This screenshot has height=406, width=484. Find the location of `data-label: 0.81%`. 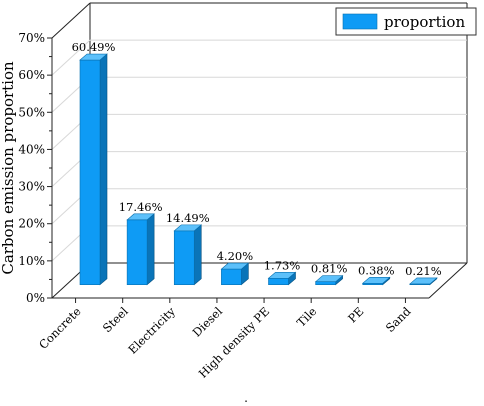

data-label: 0.81% is located at coordinates (329, 269).